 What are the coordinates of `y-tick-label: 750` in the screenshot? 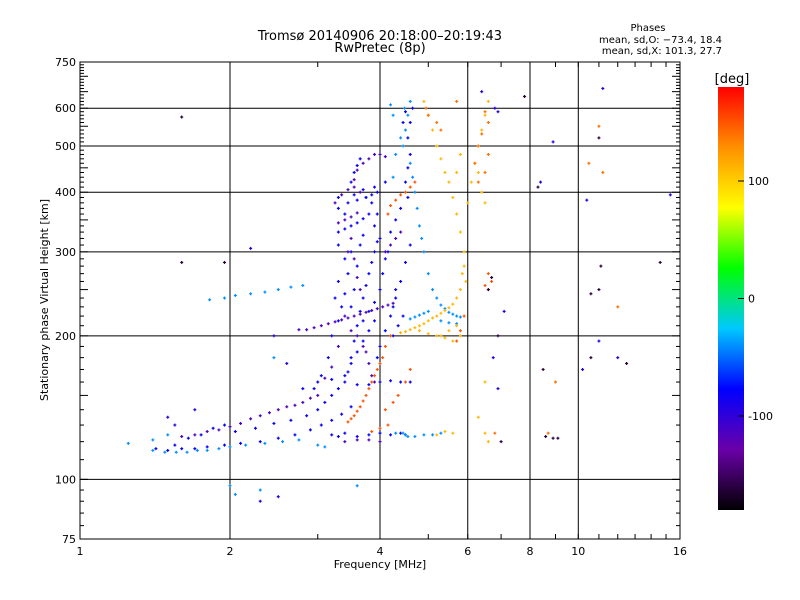 It's located at (65, 62).